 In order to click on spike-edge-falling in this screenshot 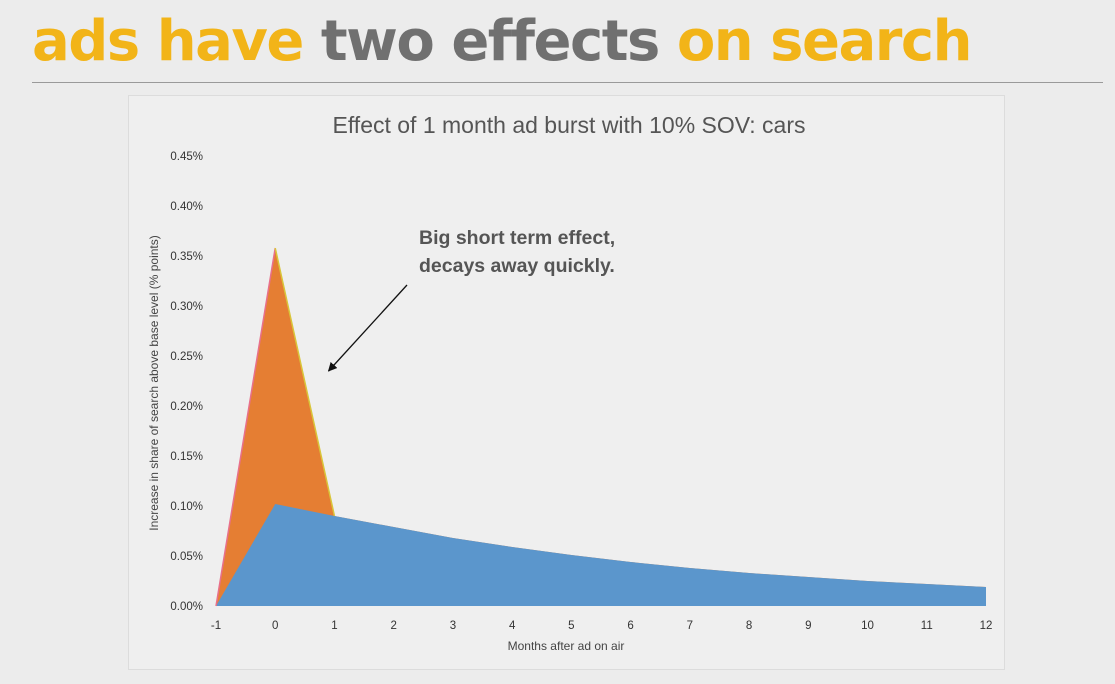, I will do `click(305, 382)`.